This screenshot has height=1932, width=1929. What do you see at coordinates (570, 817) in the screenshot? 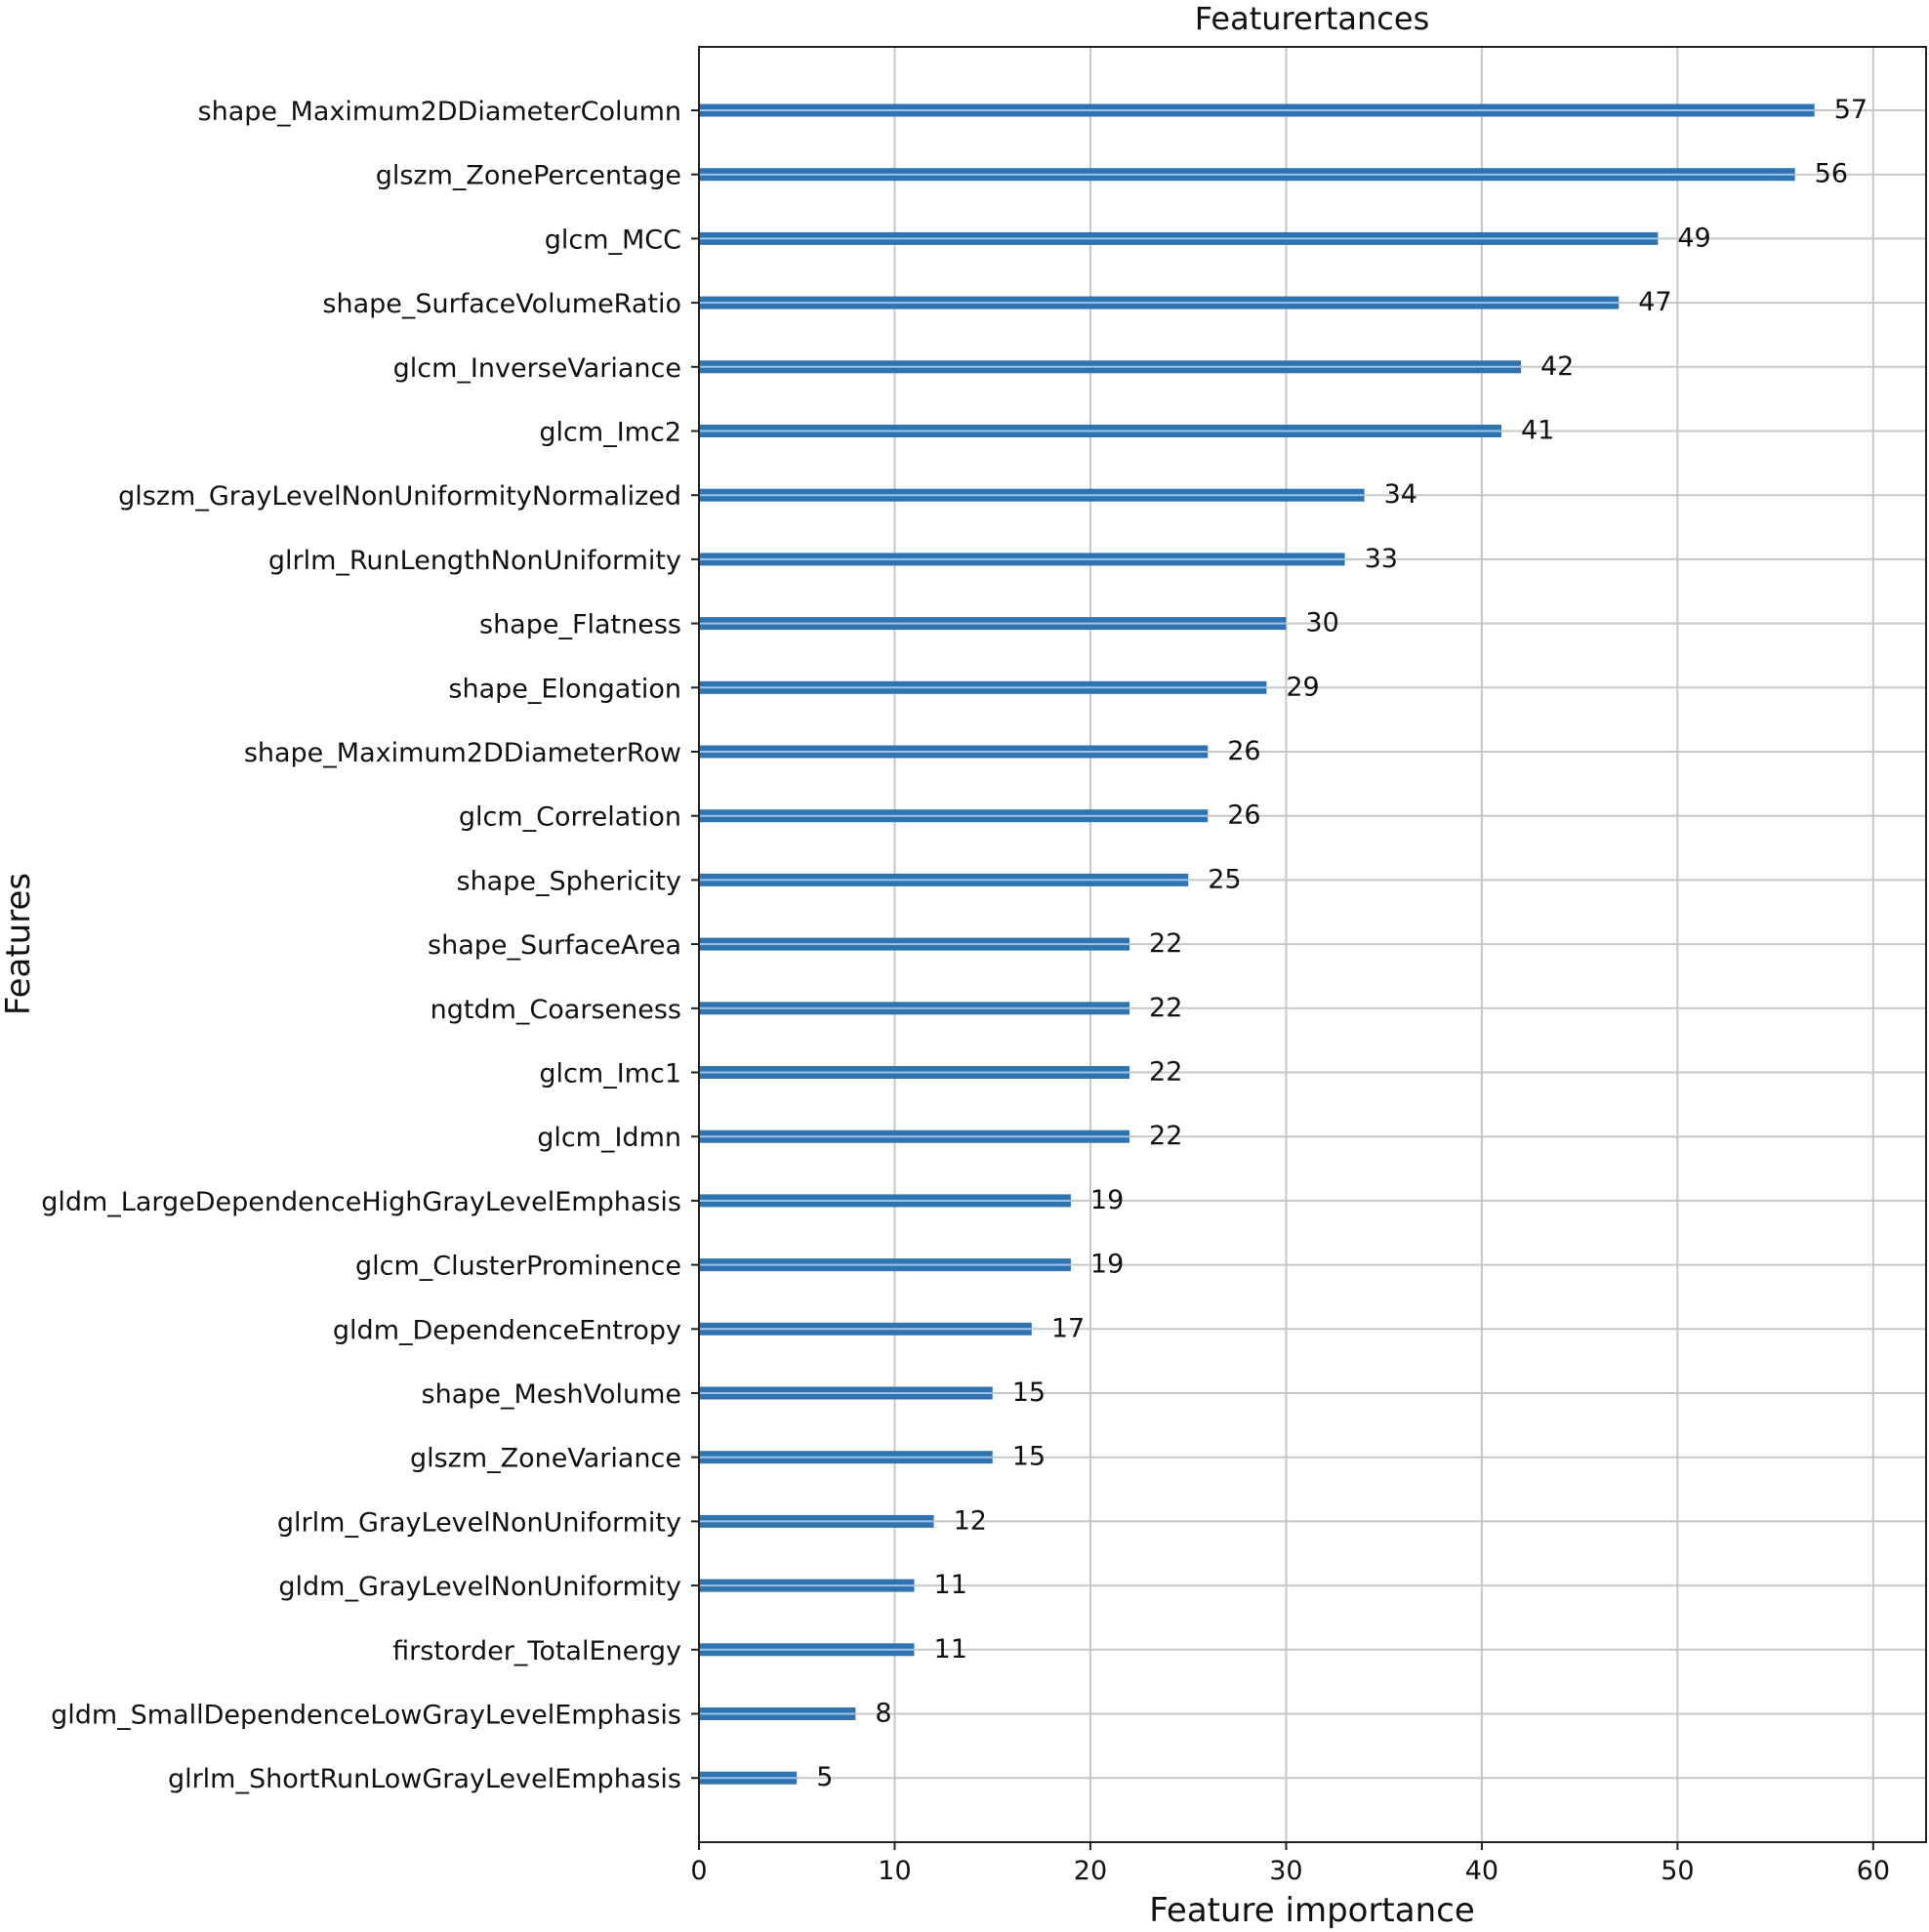
I see `y-tick-label: glcm_Correlation` at bounding box center [570, 817].